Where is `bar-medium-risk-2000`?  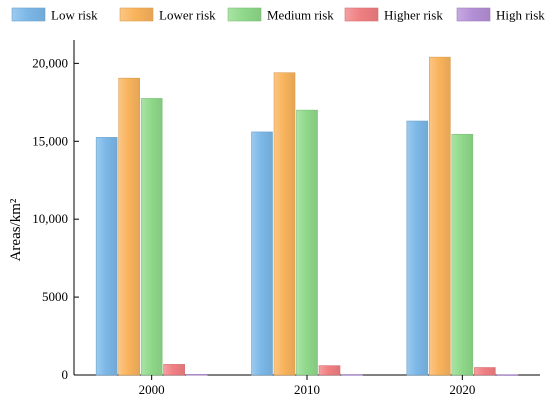
bar-medium-risk-2000 is located at coordinates (151, 237).